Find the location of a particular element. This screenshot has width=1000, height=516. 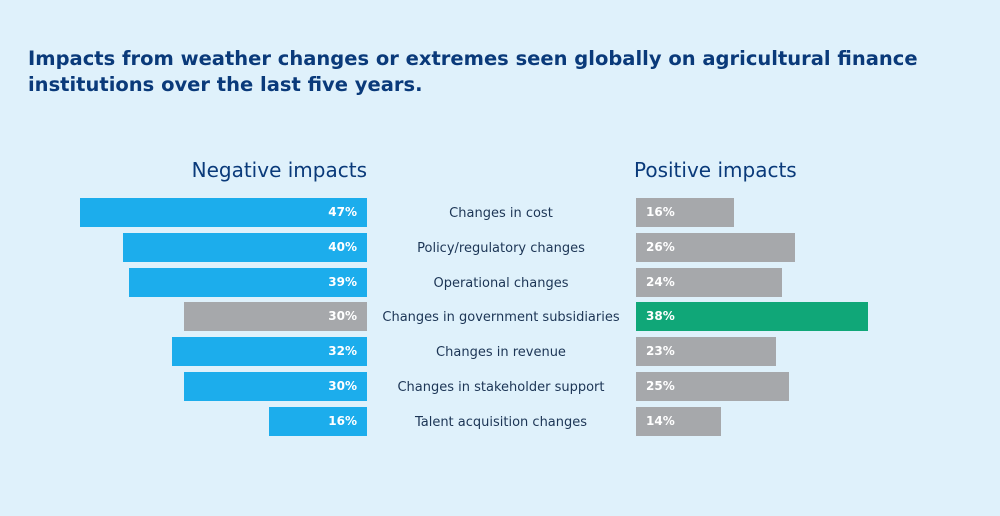

chart-row: 47% Changes in cost 16% is located at coordinates (500, 212).